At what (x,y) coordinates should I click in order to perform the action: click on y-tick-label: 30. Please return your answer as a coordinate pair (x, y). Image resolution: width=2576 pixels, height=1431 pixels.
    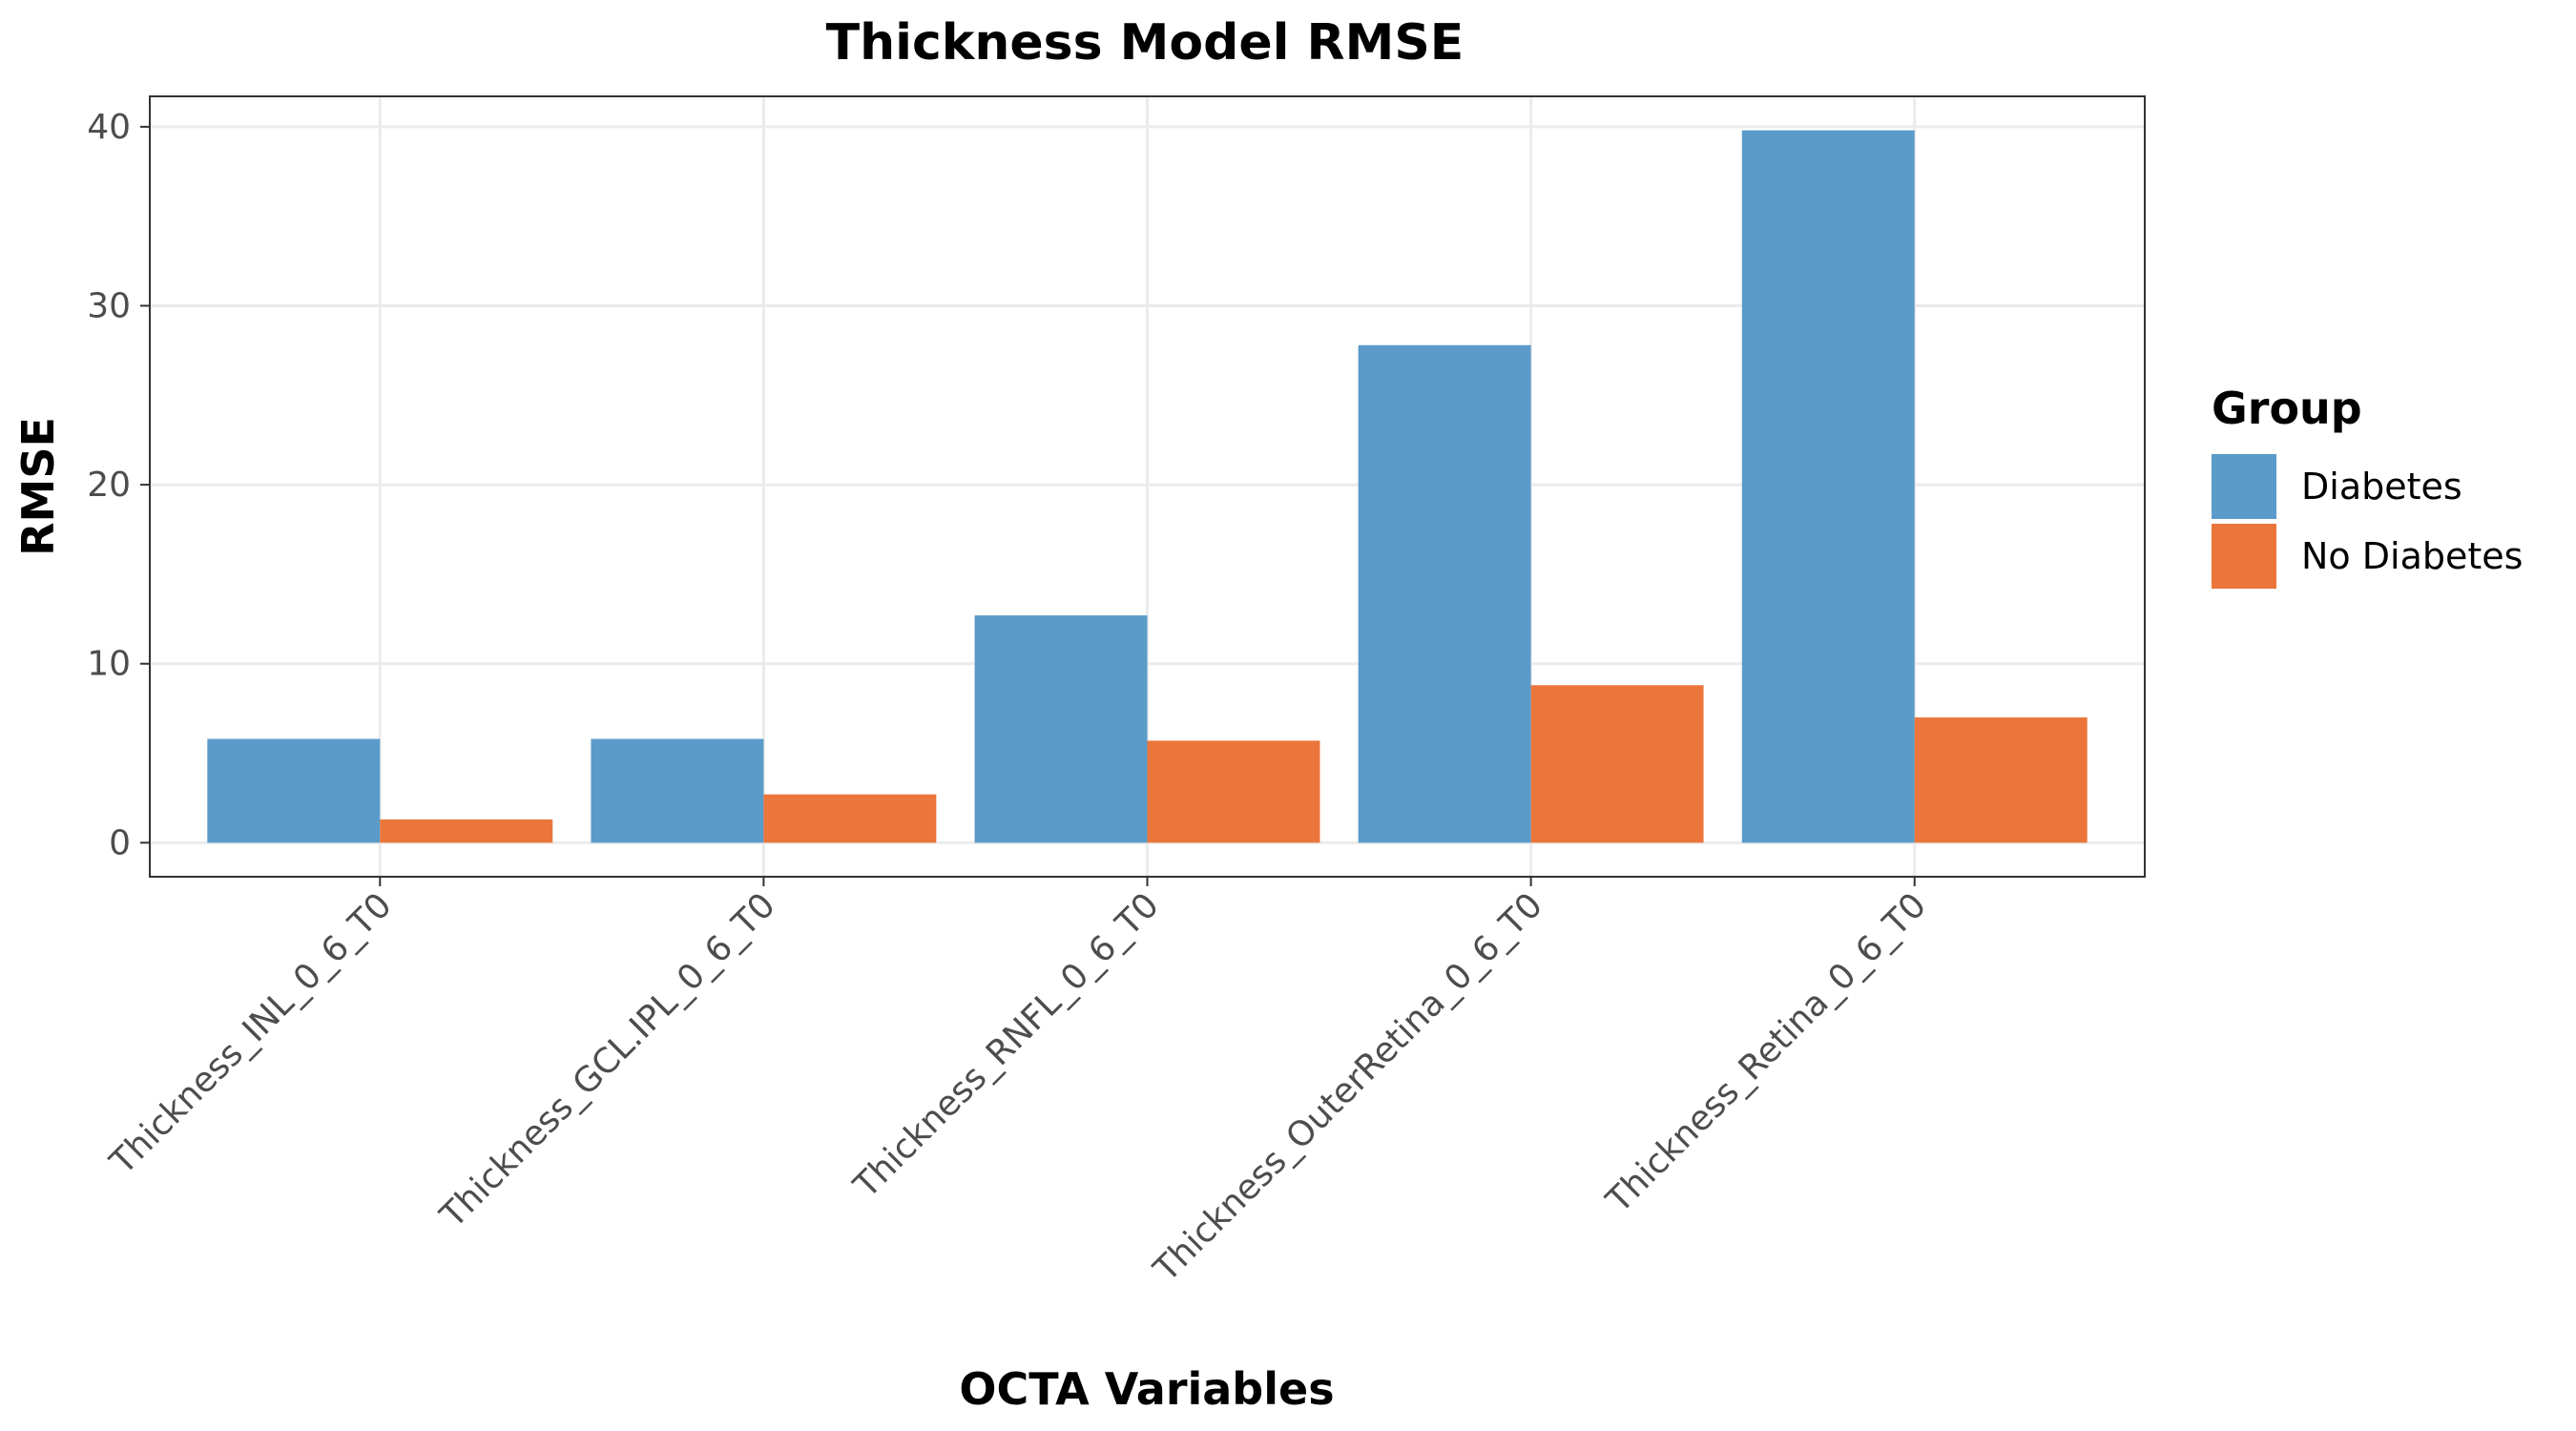
    Looking at the image, I should click on (109, 306).